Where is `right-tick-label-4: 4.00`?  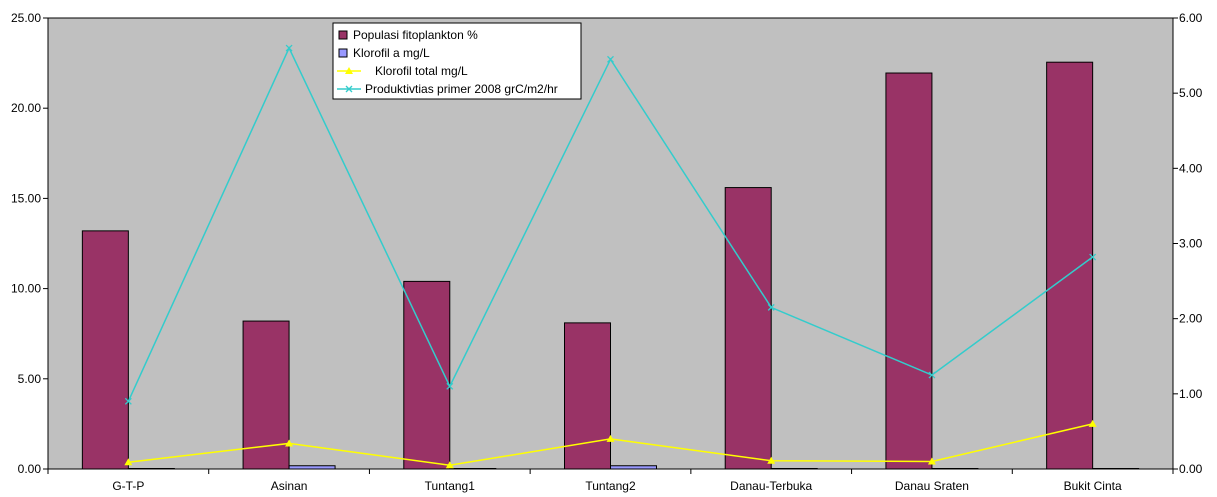 right-tick-label-4: 4.00 is located at coordinates (1191, 168).